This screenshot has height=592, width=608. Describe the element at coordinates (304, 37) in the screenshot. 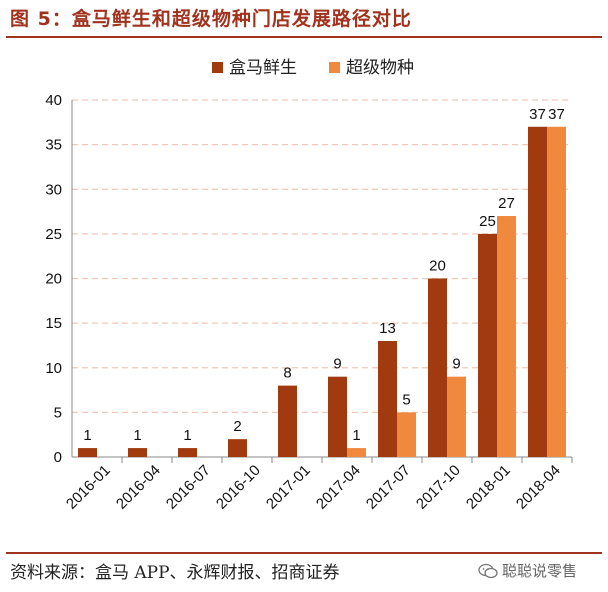

I see `title-divider` at that location.